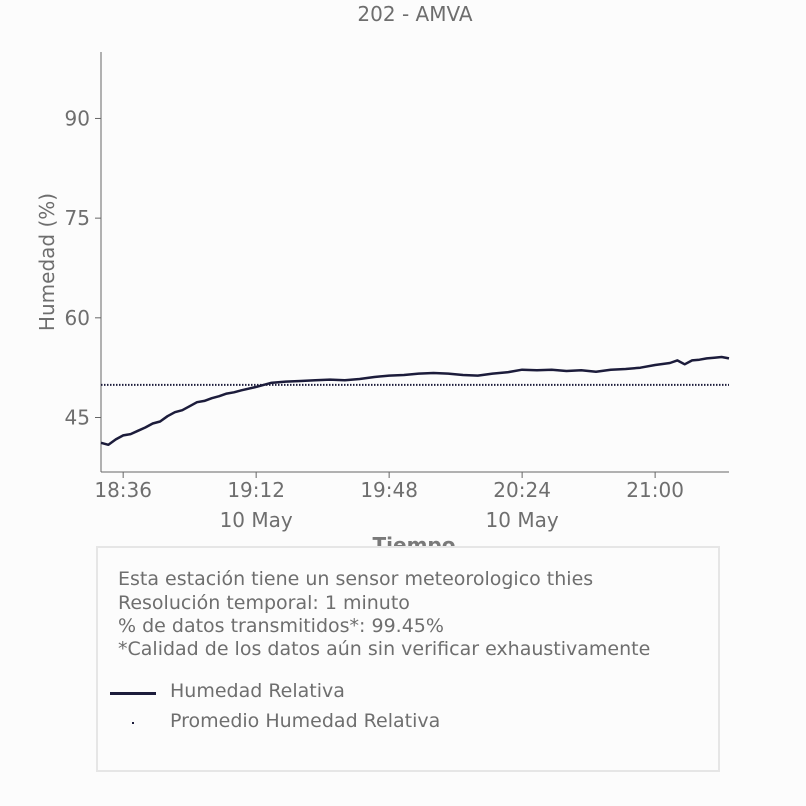 This screenshot has width=806, height=806. I want to click on legend-label-humedad: Humedad Relativa, so click(257, 691).